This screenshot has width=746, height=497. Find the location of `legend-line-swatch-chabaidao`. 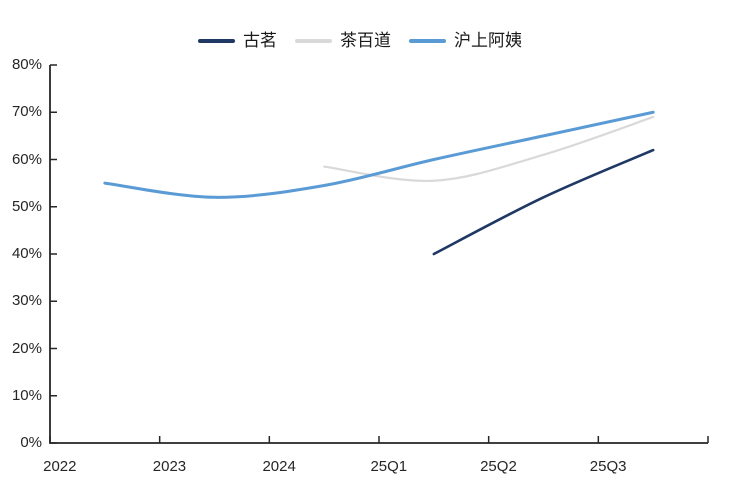

legend-line-swatch-chabaidao is located at coordinates (313, 41).